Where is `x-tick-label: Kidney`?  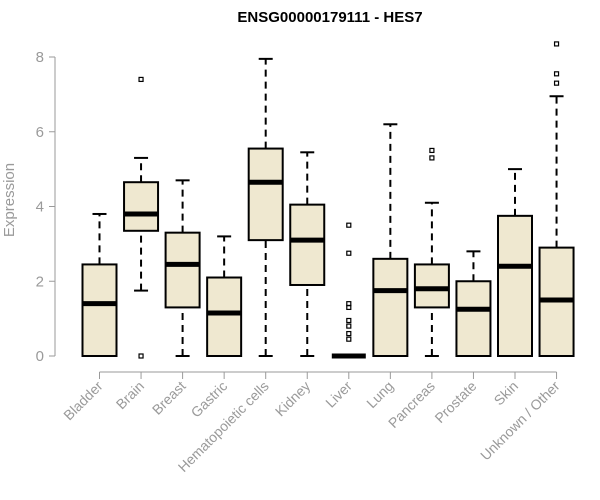 x-tick-label: Kidney is located at coordinates (293, 399).